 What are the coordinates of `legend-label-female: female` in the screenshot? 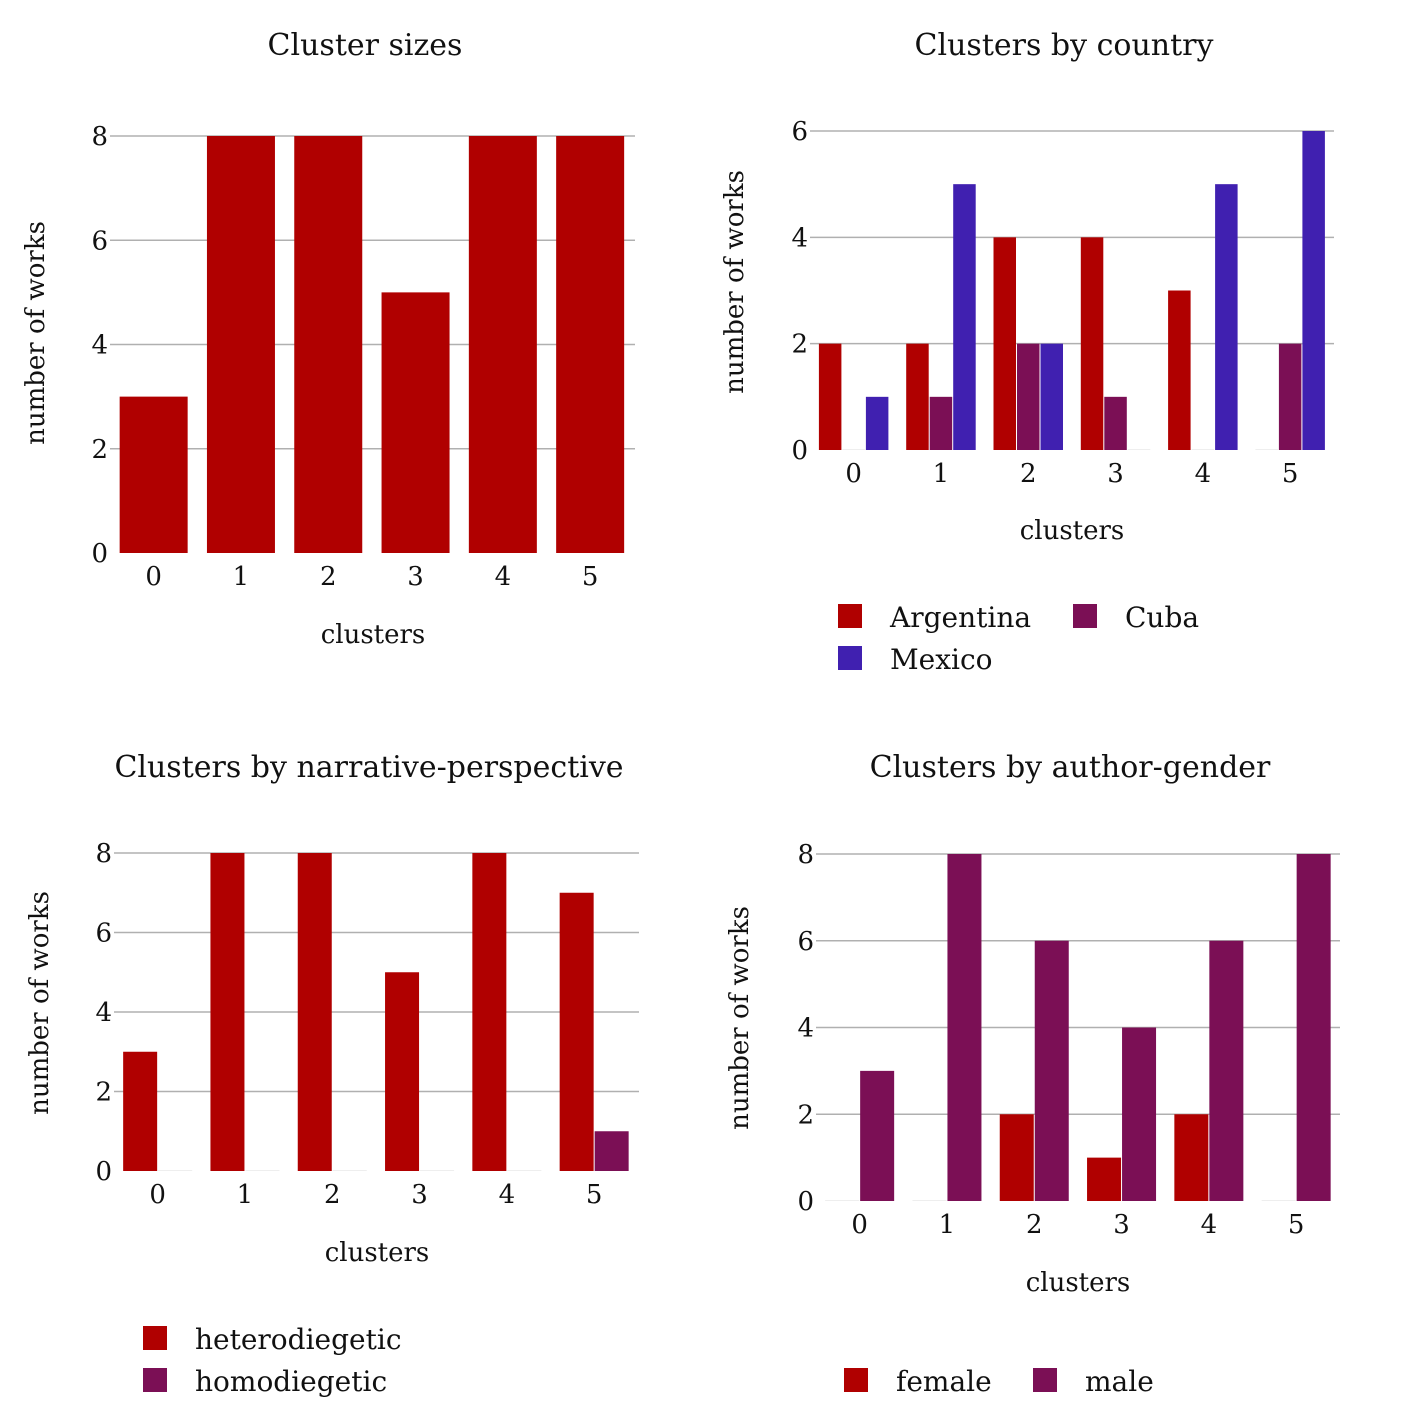 It's located at (944, 1381).